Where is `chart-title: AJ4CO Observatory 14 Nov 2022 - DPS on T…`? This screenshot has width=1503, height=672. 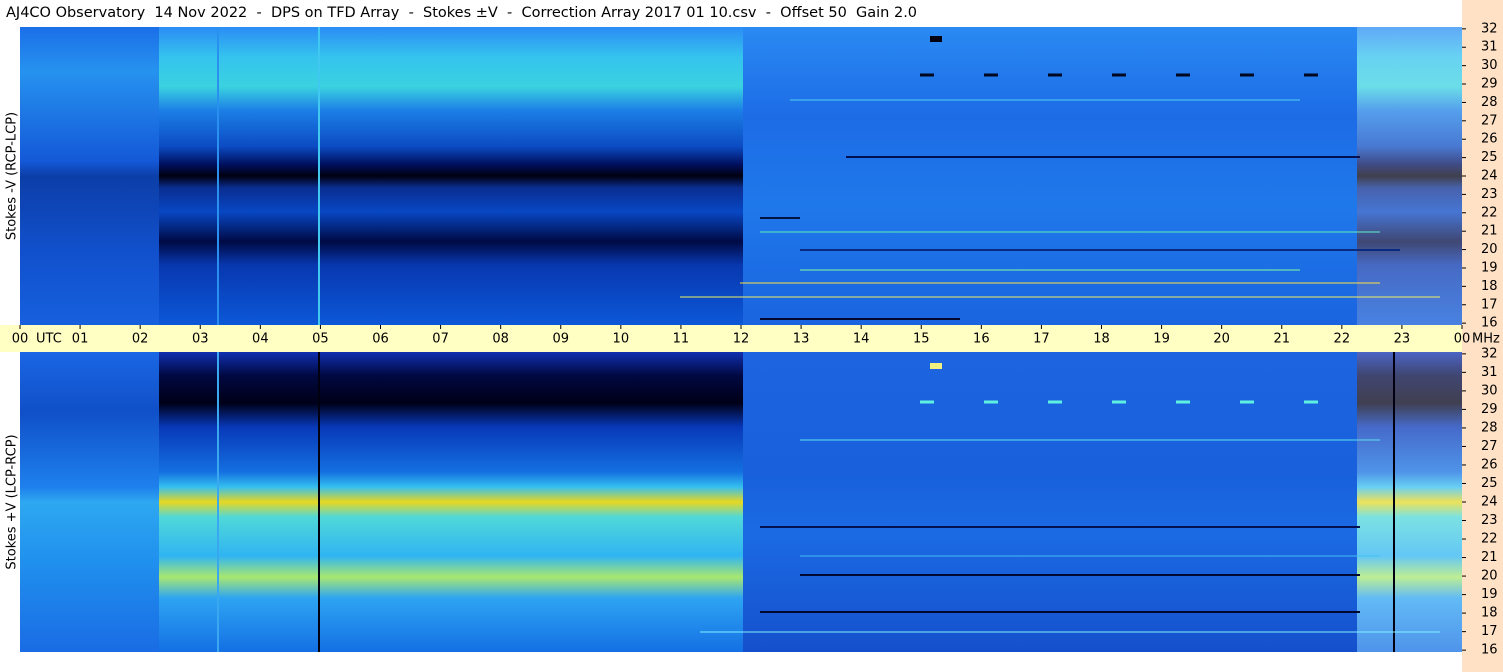
chart-title: AJ4CO Observatory 14 Nov 2022 - DPS on T… is located at coordinates (461, 13).